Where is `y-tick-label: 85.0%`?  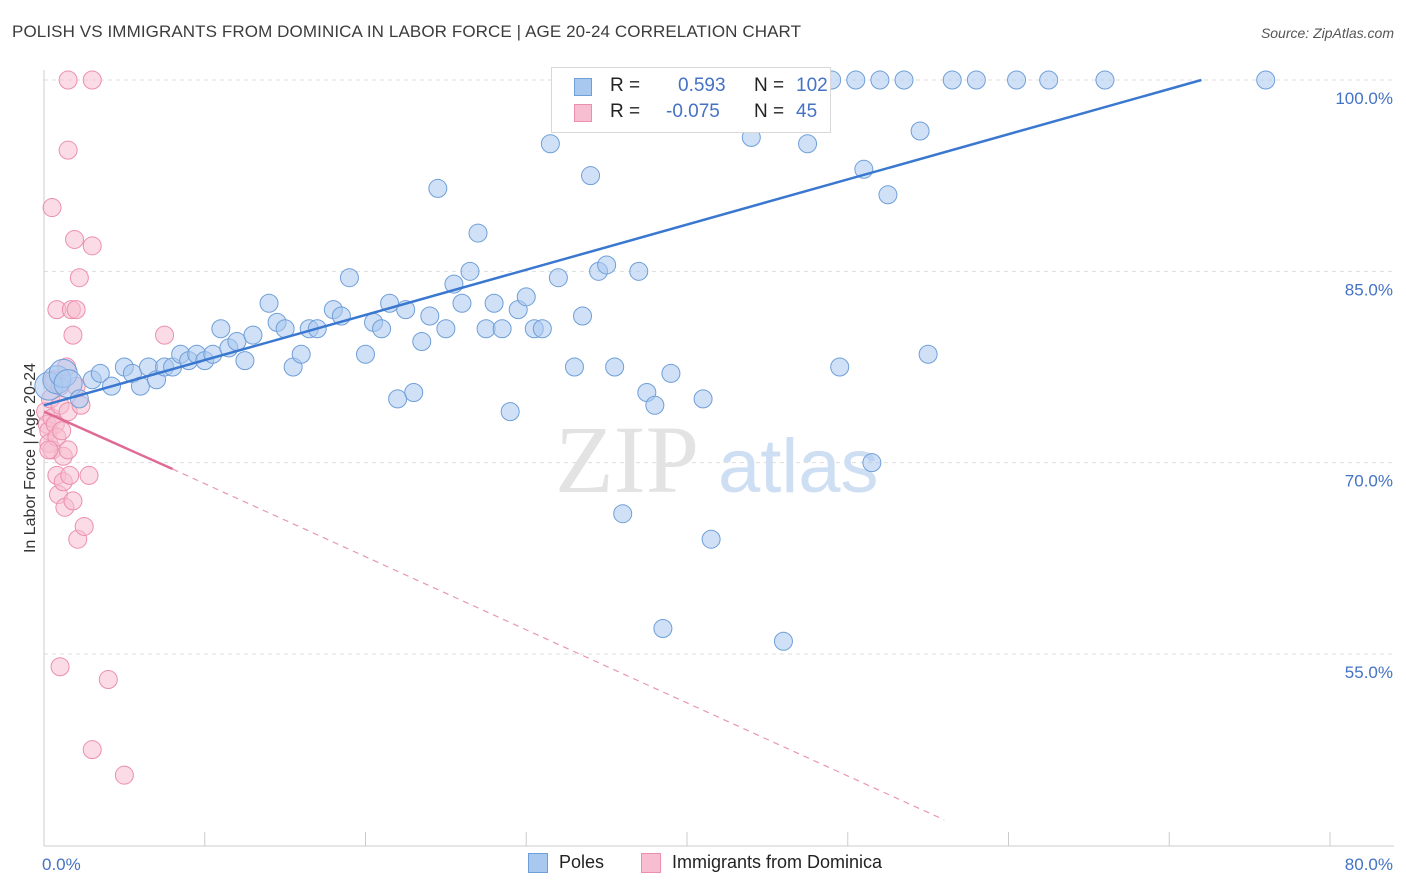
y-tick-label: 85.0% is located at coordinates (1369, 289).